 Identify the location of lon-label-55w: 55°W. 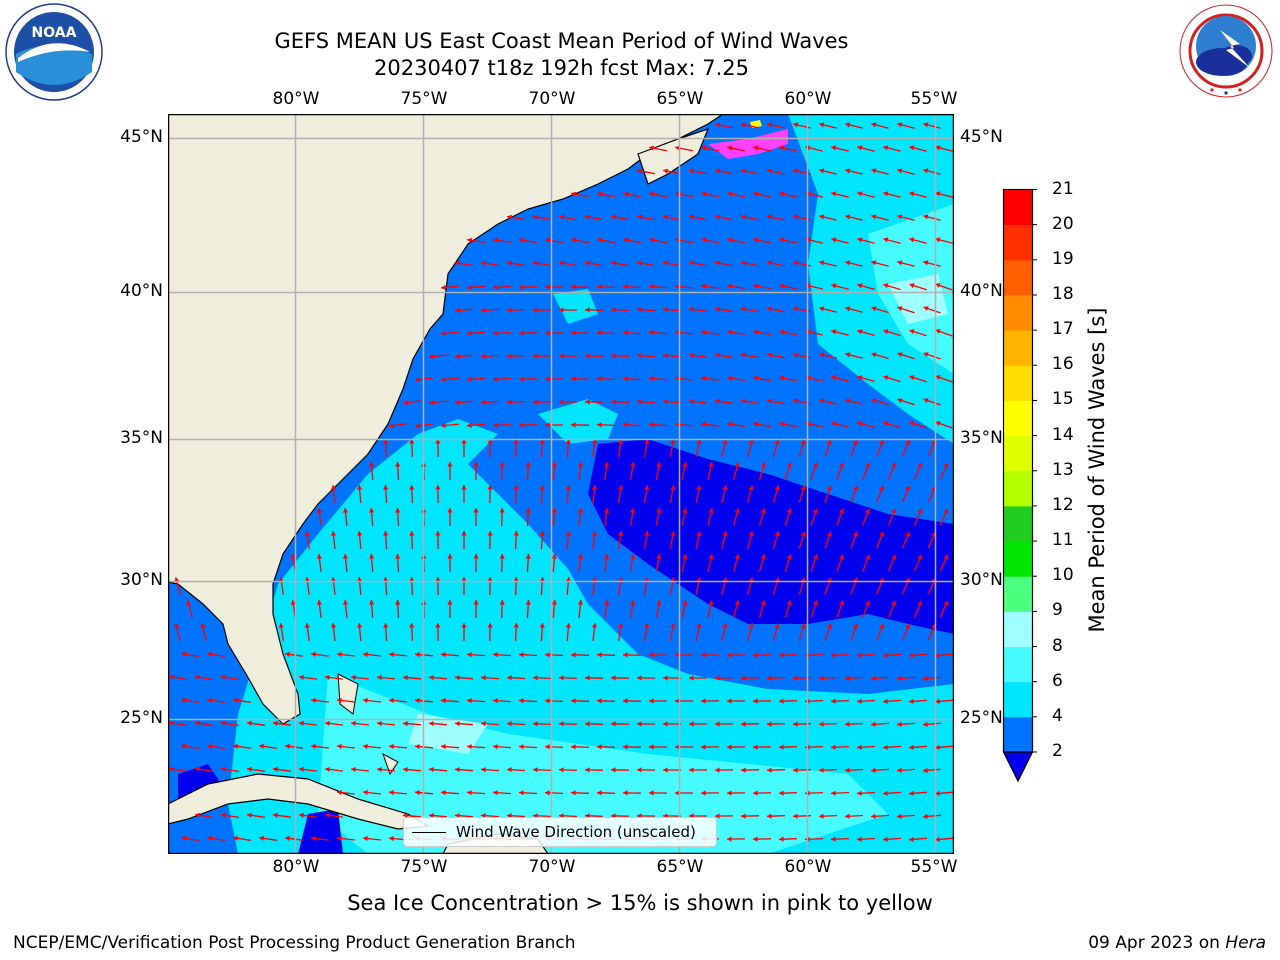
(934, 99).